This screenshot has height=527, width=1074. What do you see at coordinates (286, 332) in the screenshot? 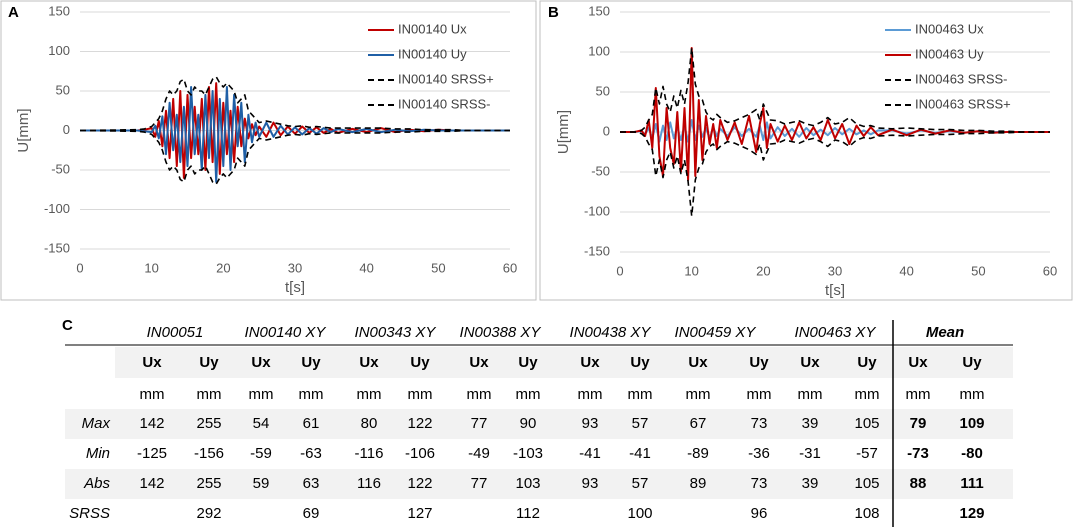
I see `group-header: IN00140 XY` at bounding box center [286, 332].